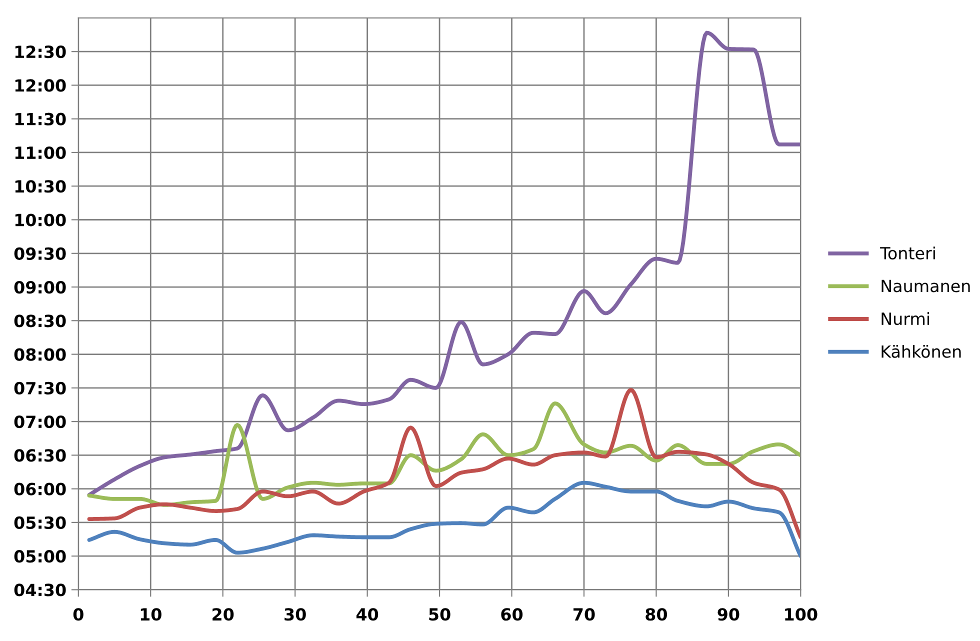  What do you see at coordinates (40, 455) in the screenshot?
I see `y-tick-label: 06:30` at bounding box center [40, 455].